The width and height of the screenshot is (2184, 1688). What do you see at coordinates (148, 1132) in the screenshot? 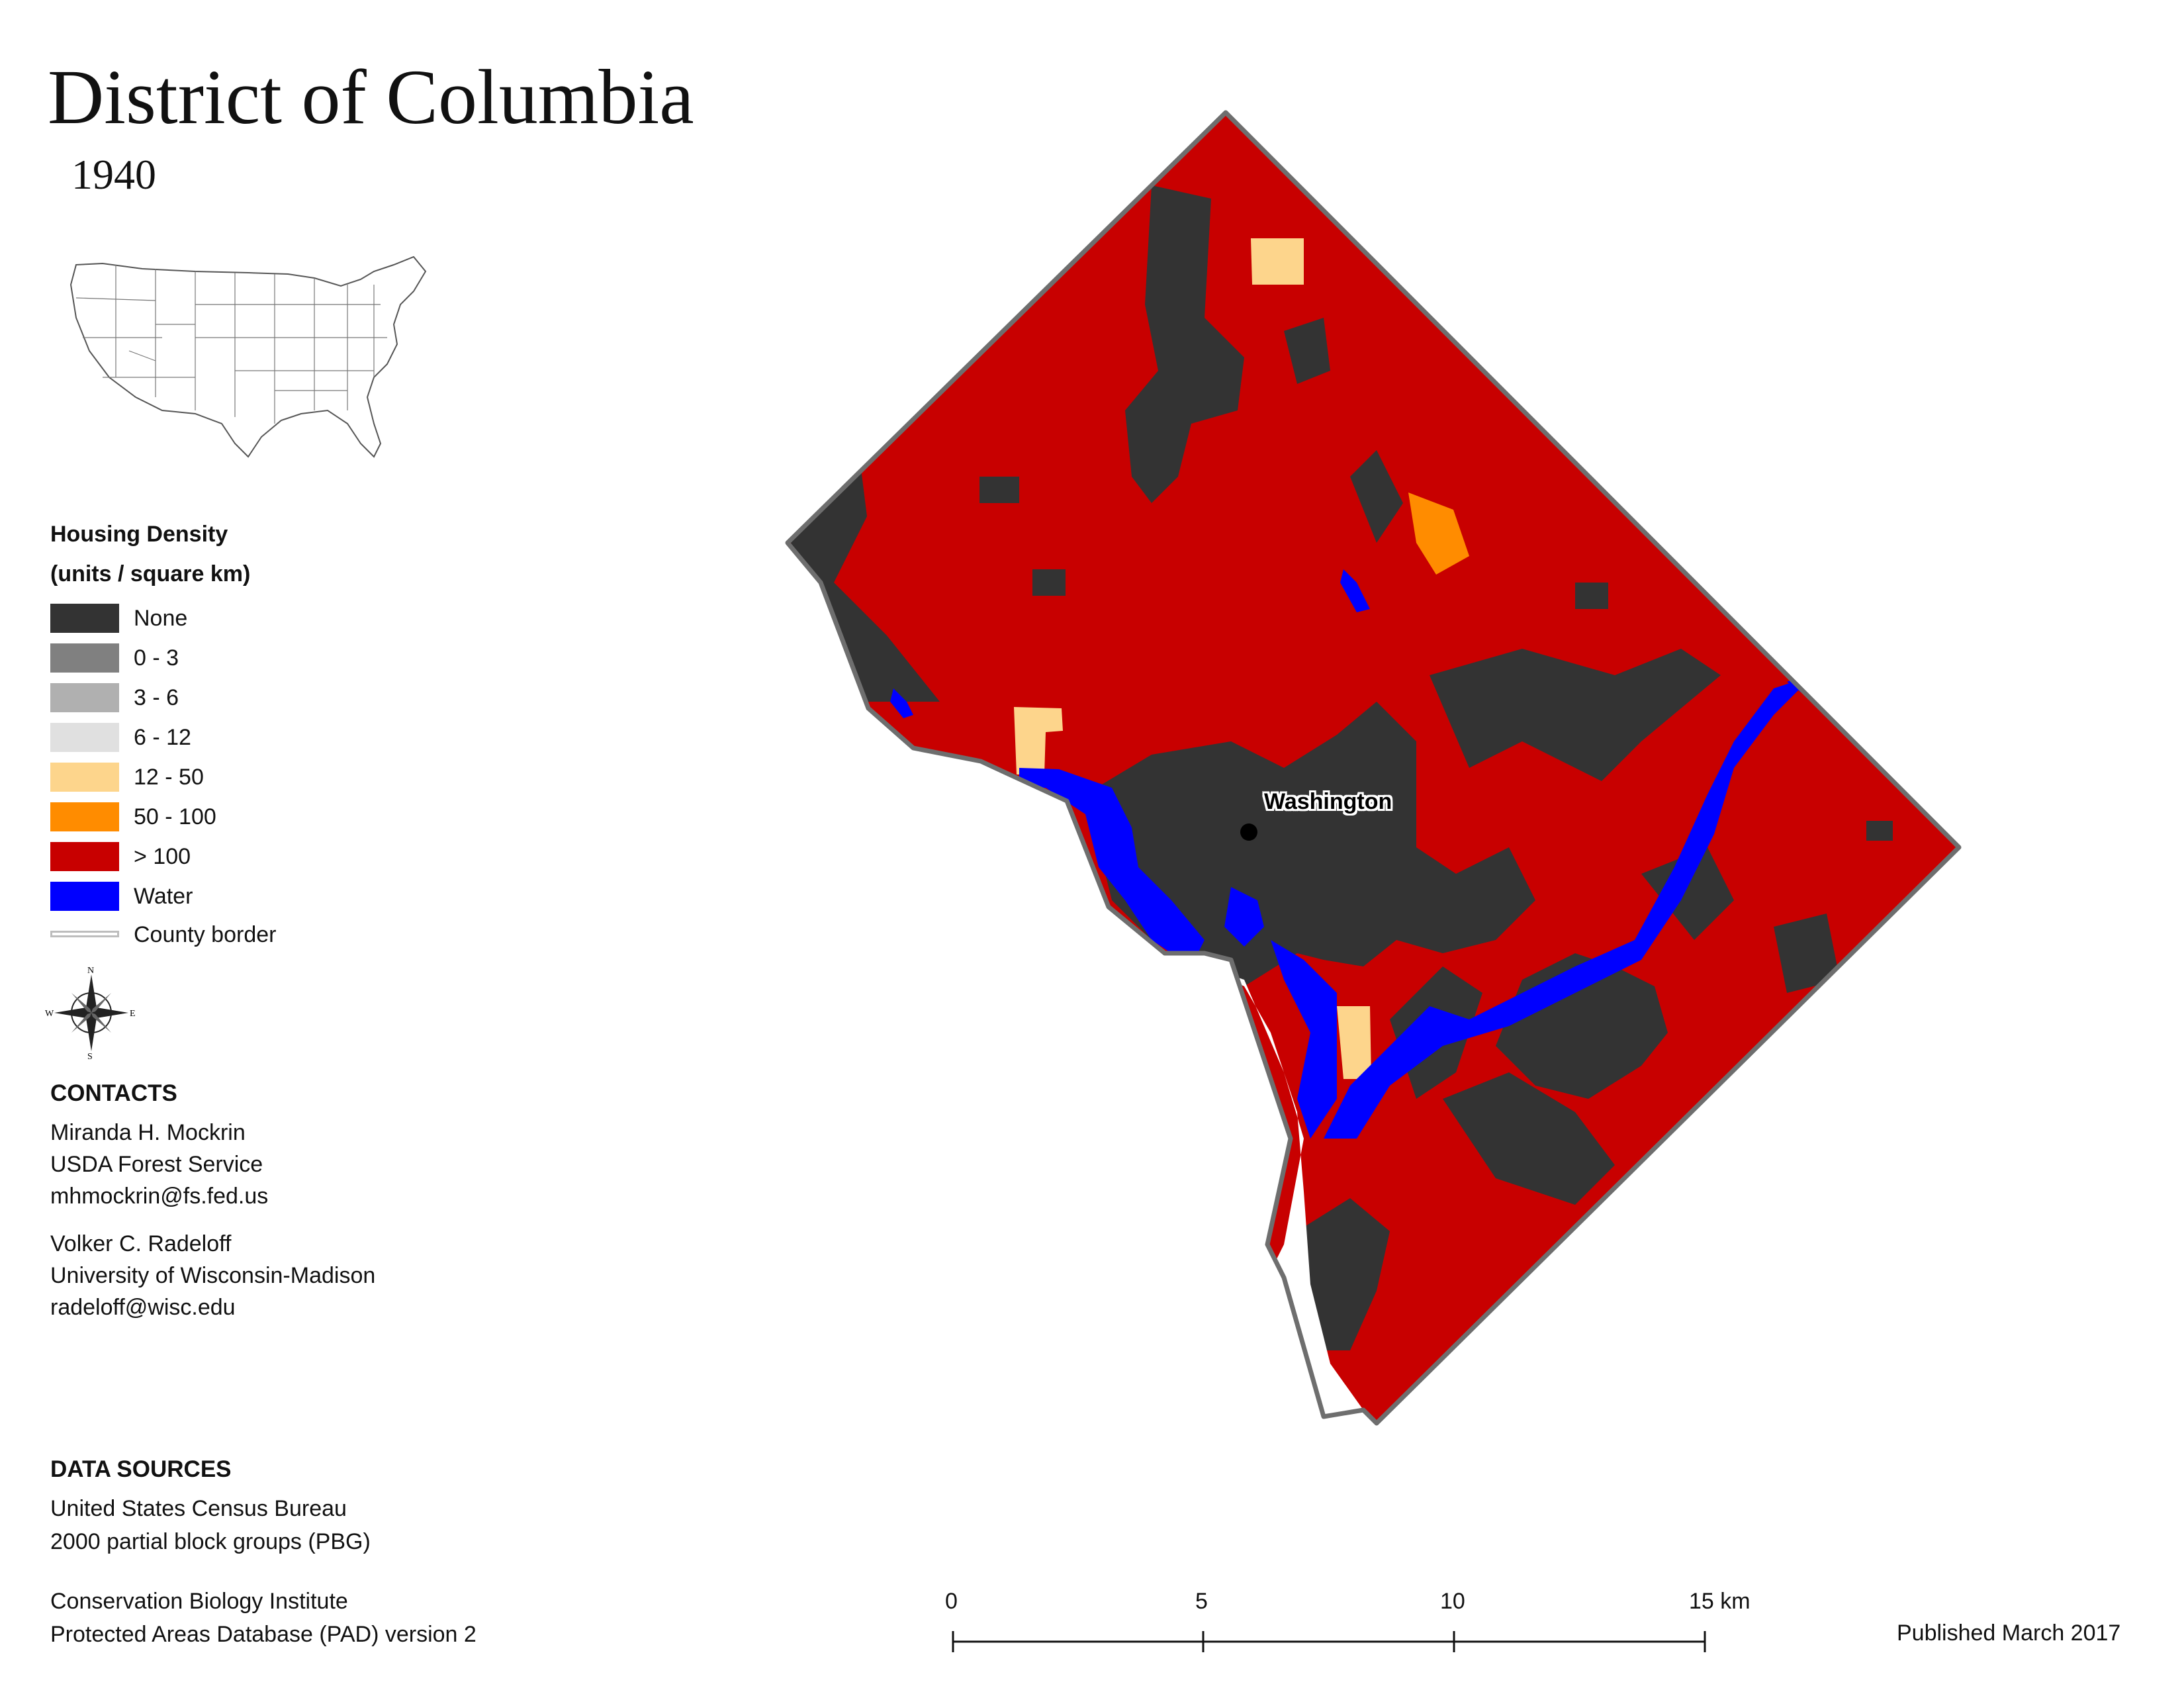
I see `contact-name: Miranda H. Mockrin` at bounding box center [148, 1132].